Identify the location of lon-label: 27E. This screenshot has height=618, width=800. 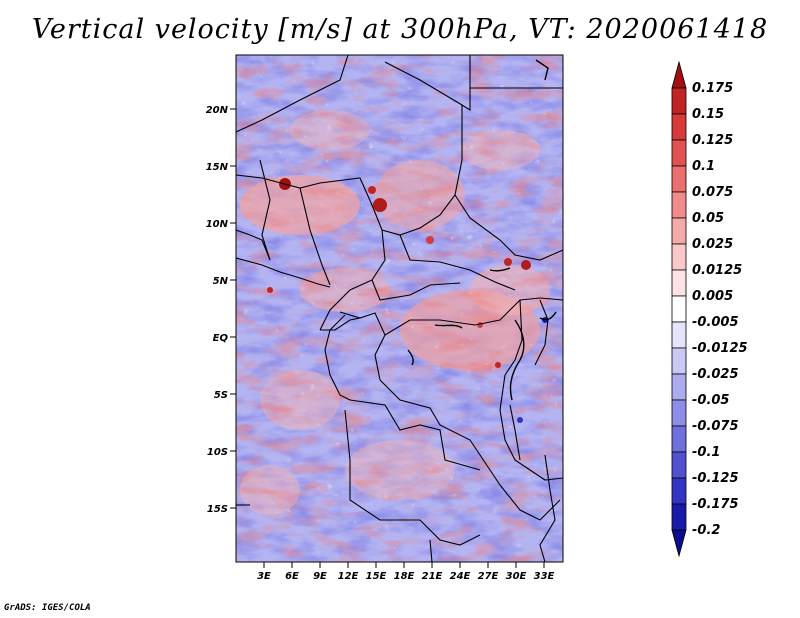
(488, 576).